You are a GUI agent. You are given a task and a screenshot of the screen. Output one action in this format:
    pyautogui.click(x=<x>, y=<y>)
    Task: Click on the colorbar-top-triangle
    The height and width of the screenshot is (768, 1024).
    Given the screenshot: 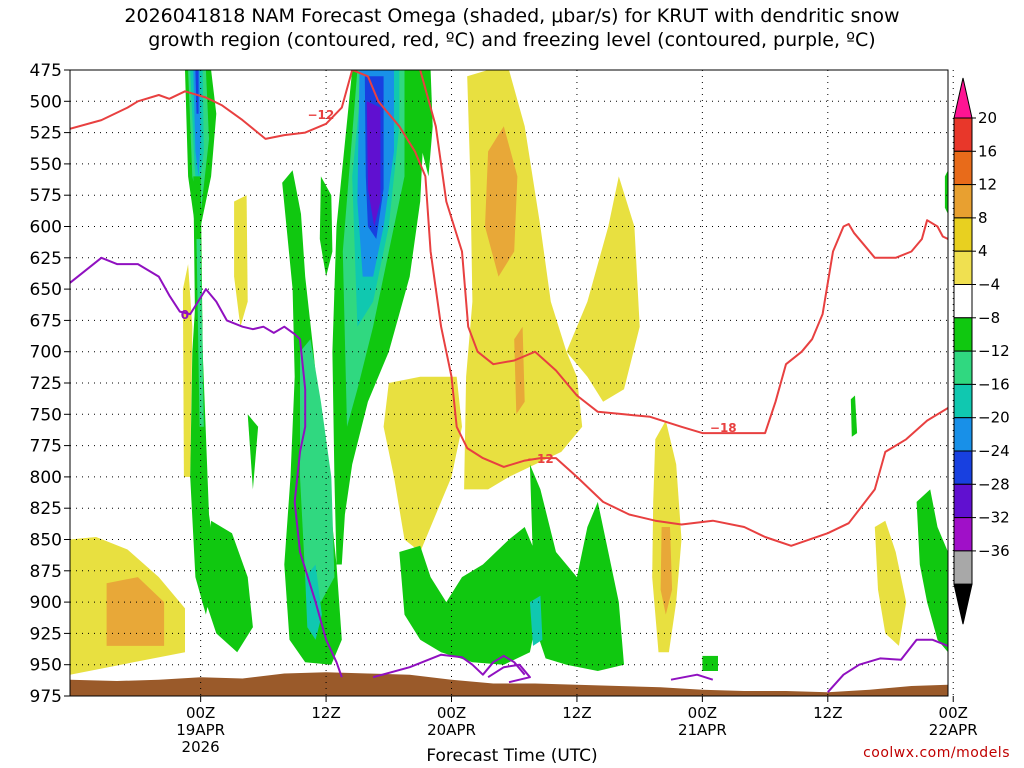 What is the action you would take?
    pyautogui.click(x=963, y=98)
    